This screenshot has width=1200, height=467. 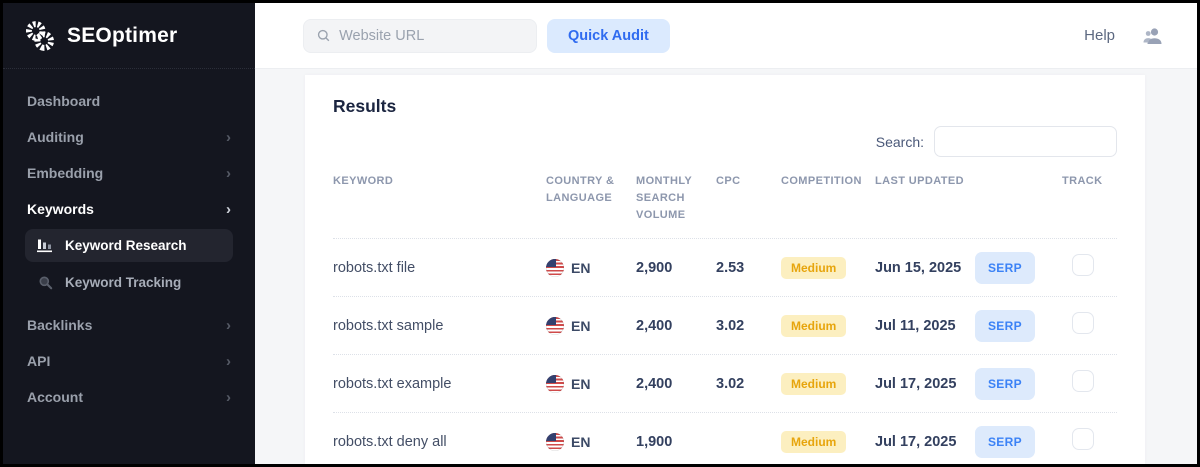 What do you see at coordinates (365, 106) in the screenshot?
I see `page-title: Results` at bounding box center [365, 106].